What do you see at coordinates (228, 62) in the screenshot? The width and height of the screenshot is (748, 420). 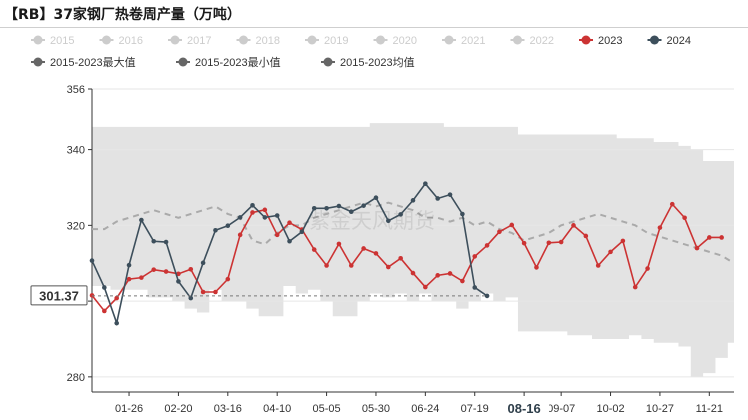 I see `legend-item-stat-1: 2015-2023最小值` at bounding box center [228, 62].